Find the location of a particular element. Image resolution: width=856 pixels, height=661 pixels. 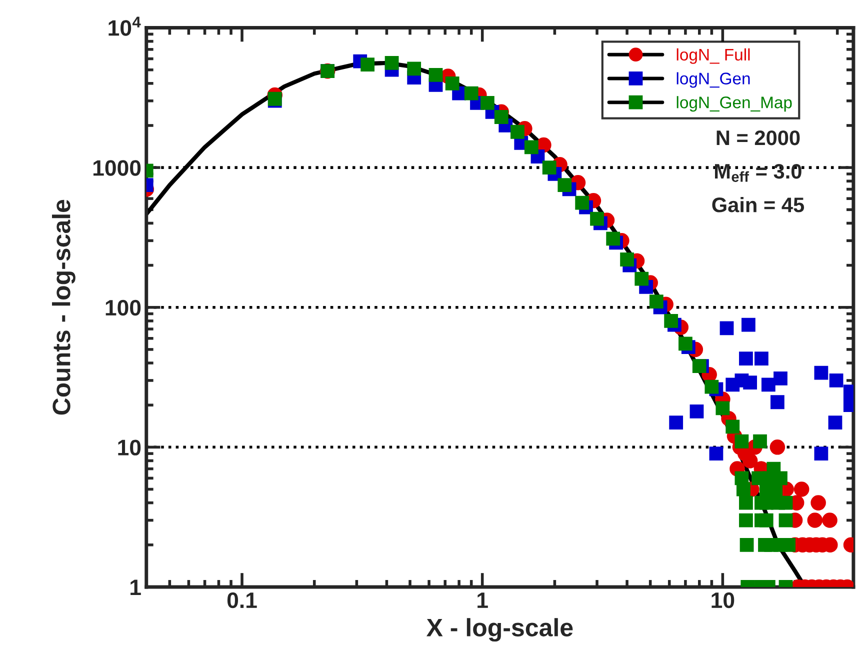

y-tick-label: 10$^{4}$ is located at coordinates (124, 26).